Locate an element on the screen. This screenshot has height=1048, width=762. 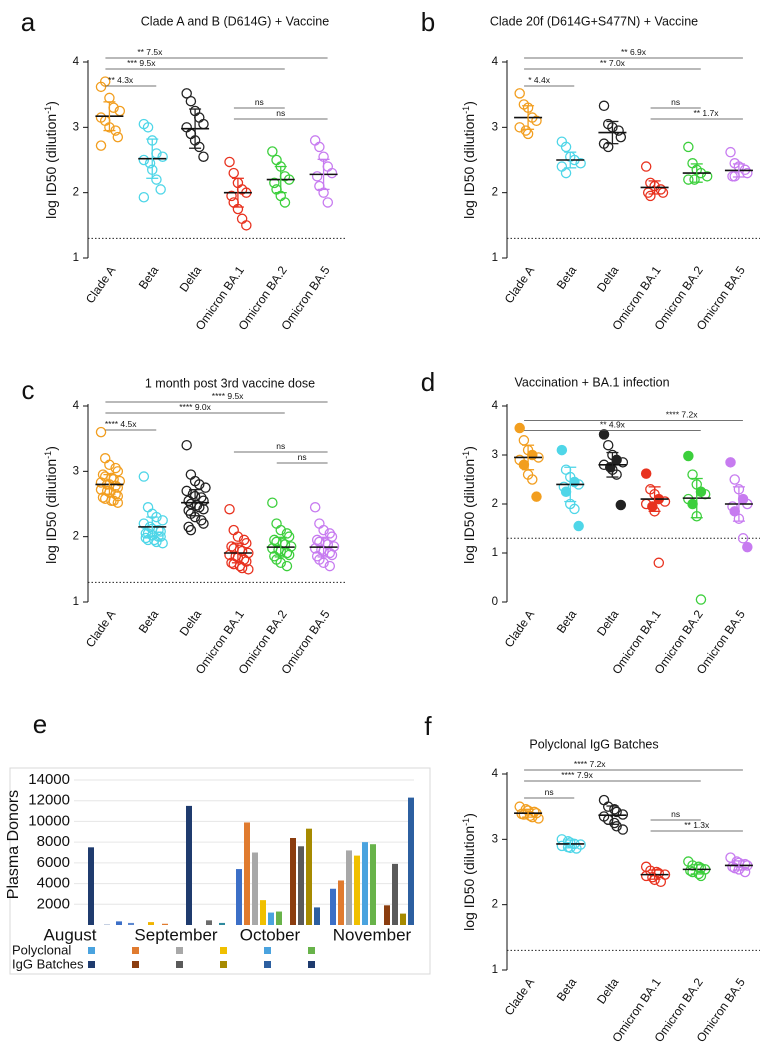
y-tick-label: 3 is located at coordinates (495, 127).